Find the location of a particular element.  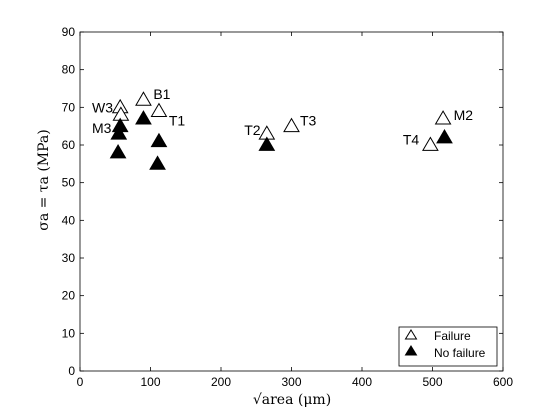

legend: Failure No failure is located at coordinates (448, 346).